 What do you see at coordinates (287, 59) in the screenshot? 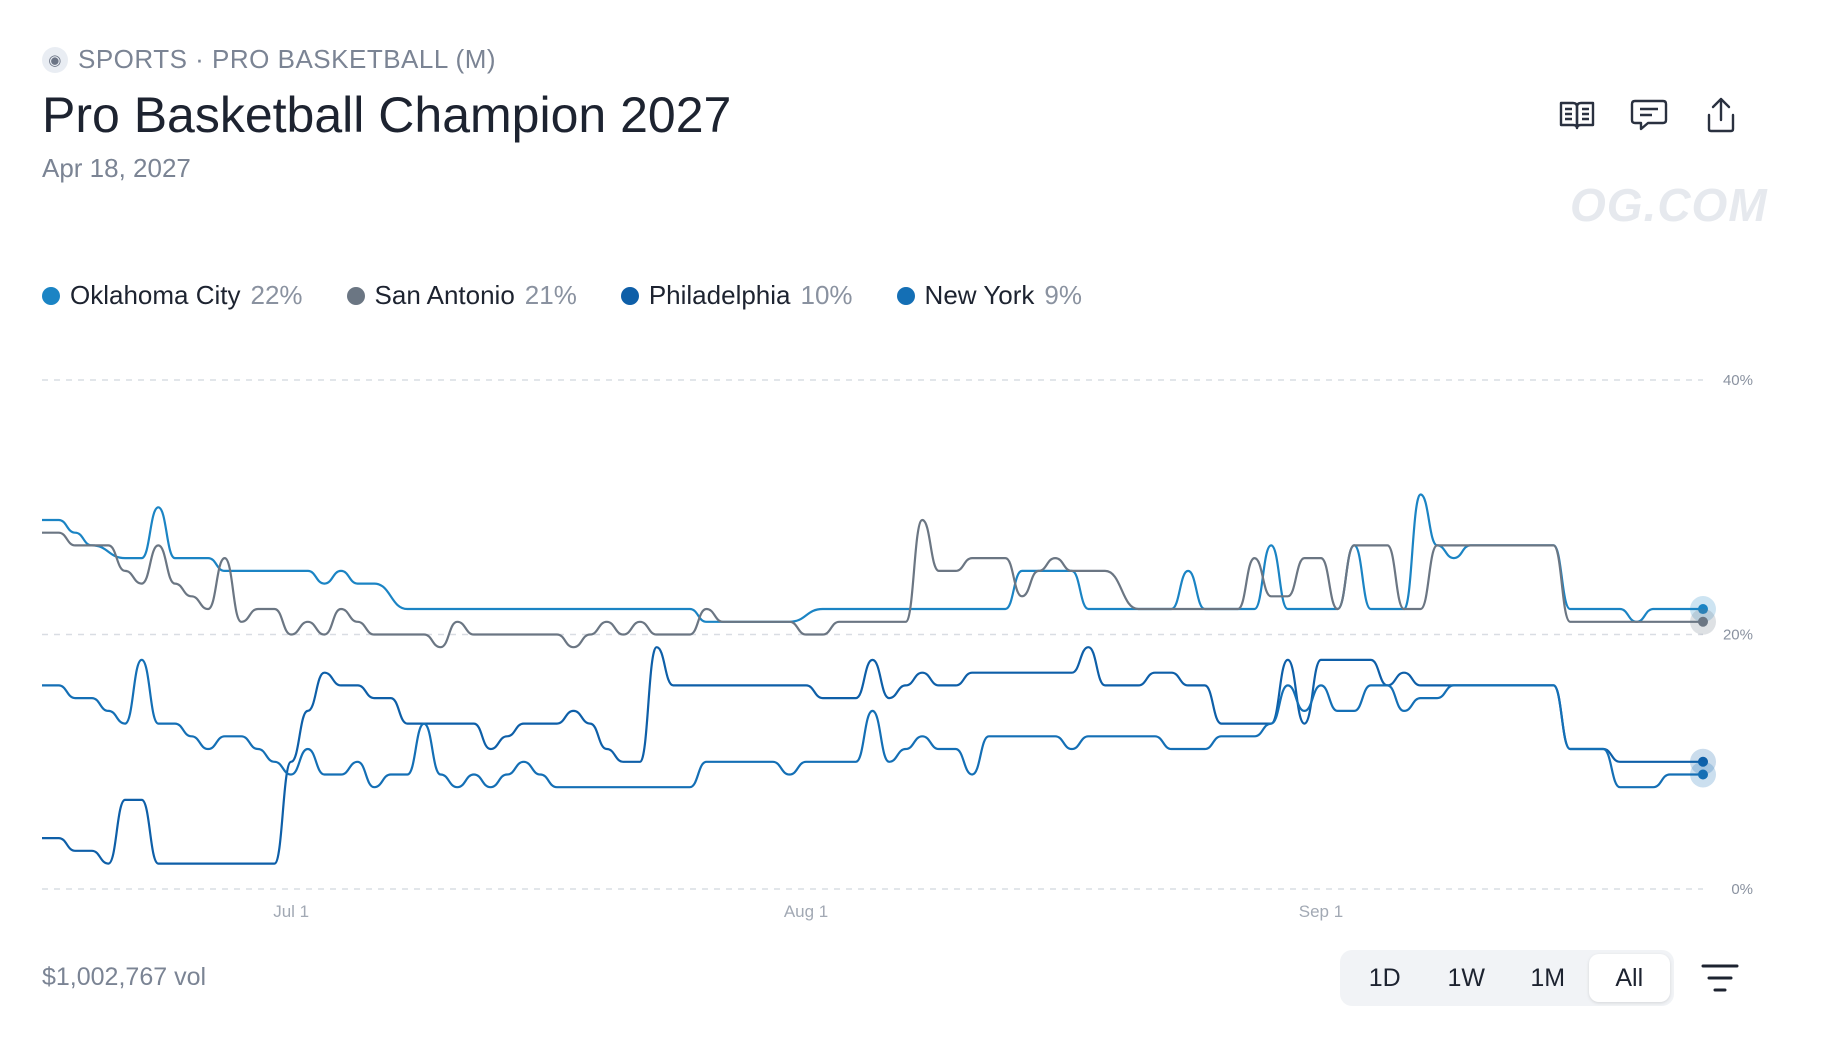
I see `breadcrumb-label: SPORTS · PRO BASKETBALL (M)` at bounding box center [287, 59].